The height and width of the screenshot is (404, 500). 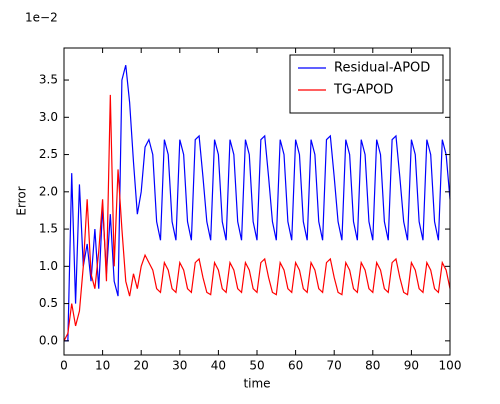 I want to click on x-tick-label: 40, so click(x=218, y=366).